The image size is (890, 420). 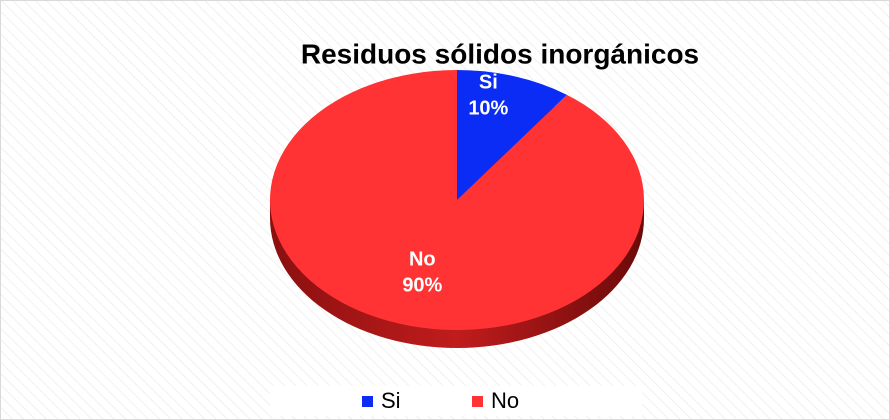 What do you see at coordinates (488, 109) in the screenshot?
I see `data-label: 10%` at bounding box center [488, 109].